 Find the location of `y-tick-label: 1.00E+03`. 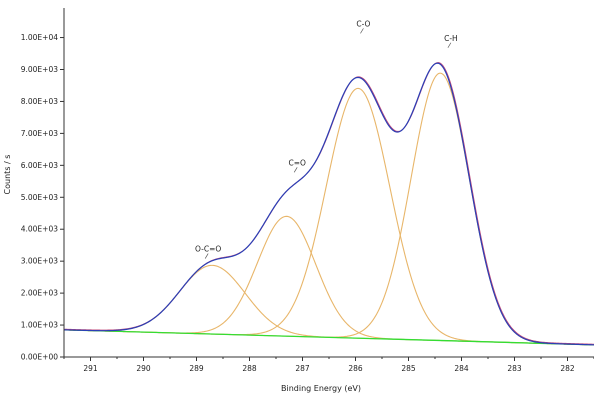

y-tick-label: 1.00E+03 is located at coordinates (39, 325).